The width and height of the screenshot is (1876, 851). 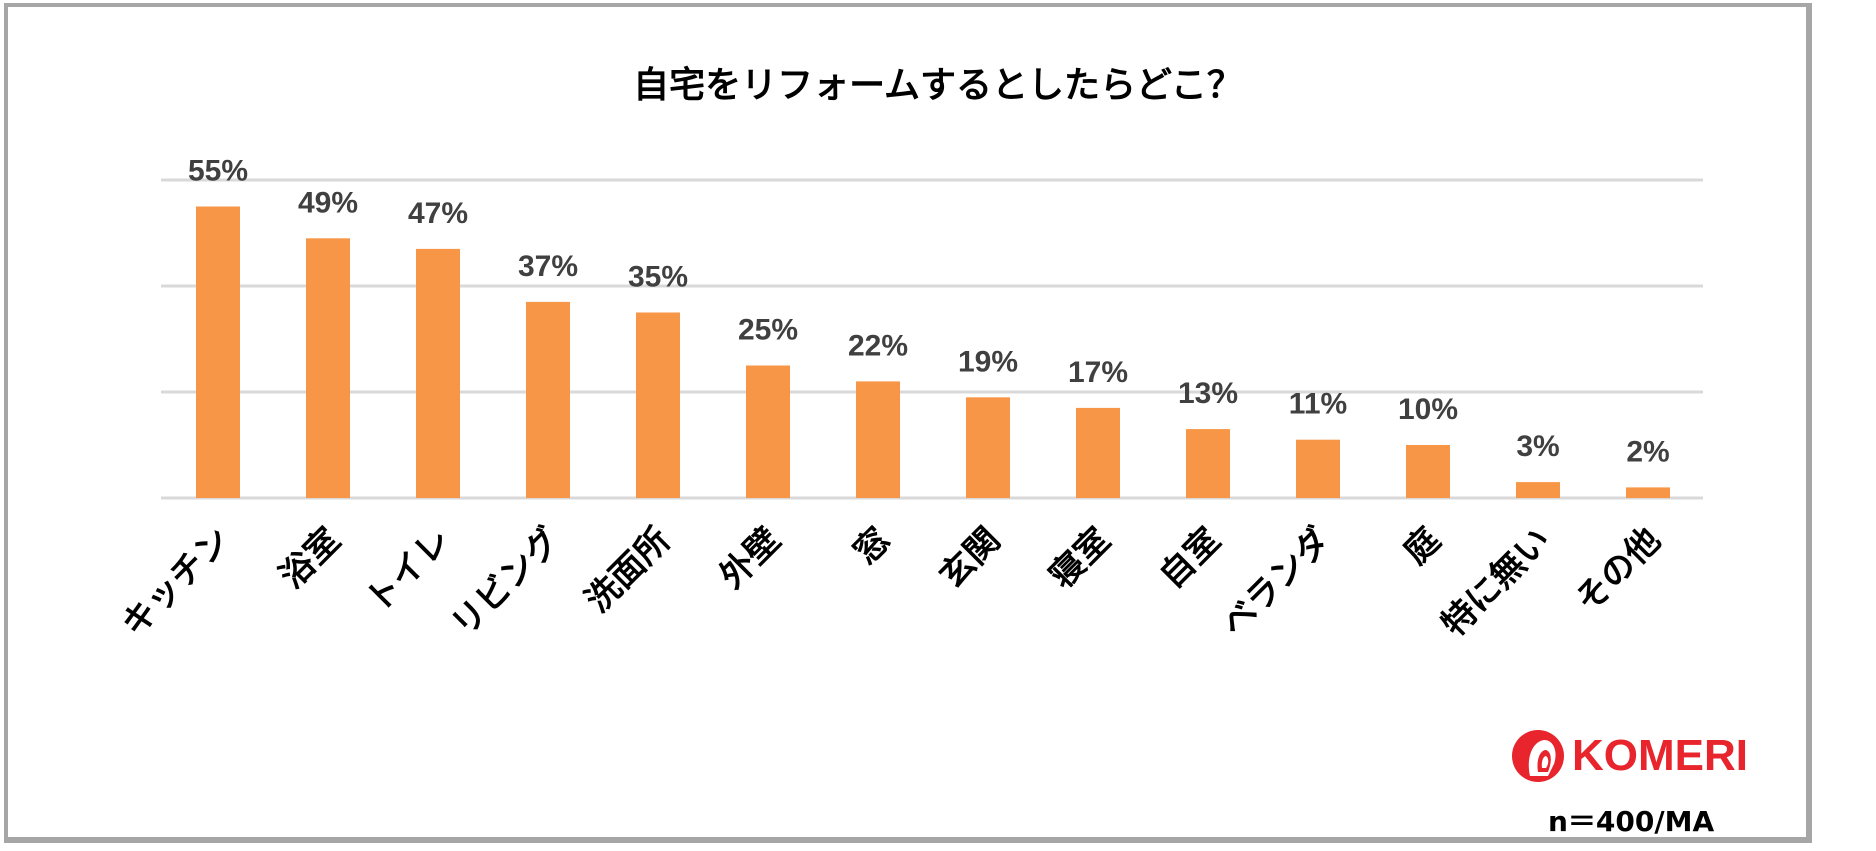 I want to click on x-tick-label: 玄関, so click(x=970, y=558).